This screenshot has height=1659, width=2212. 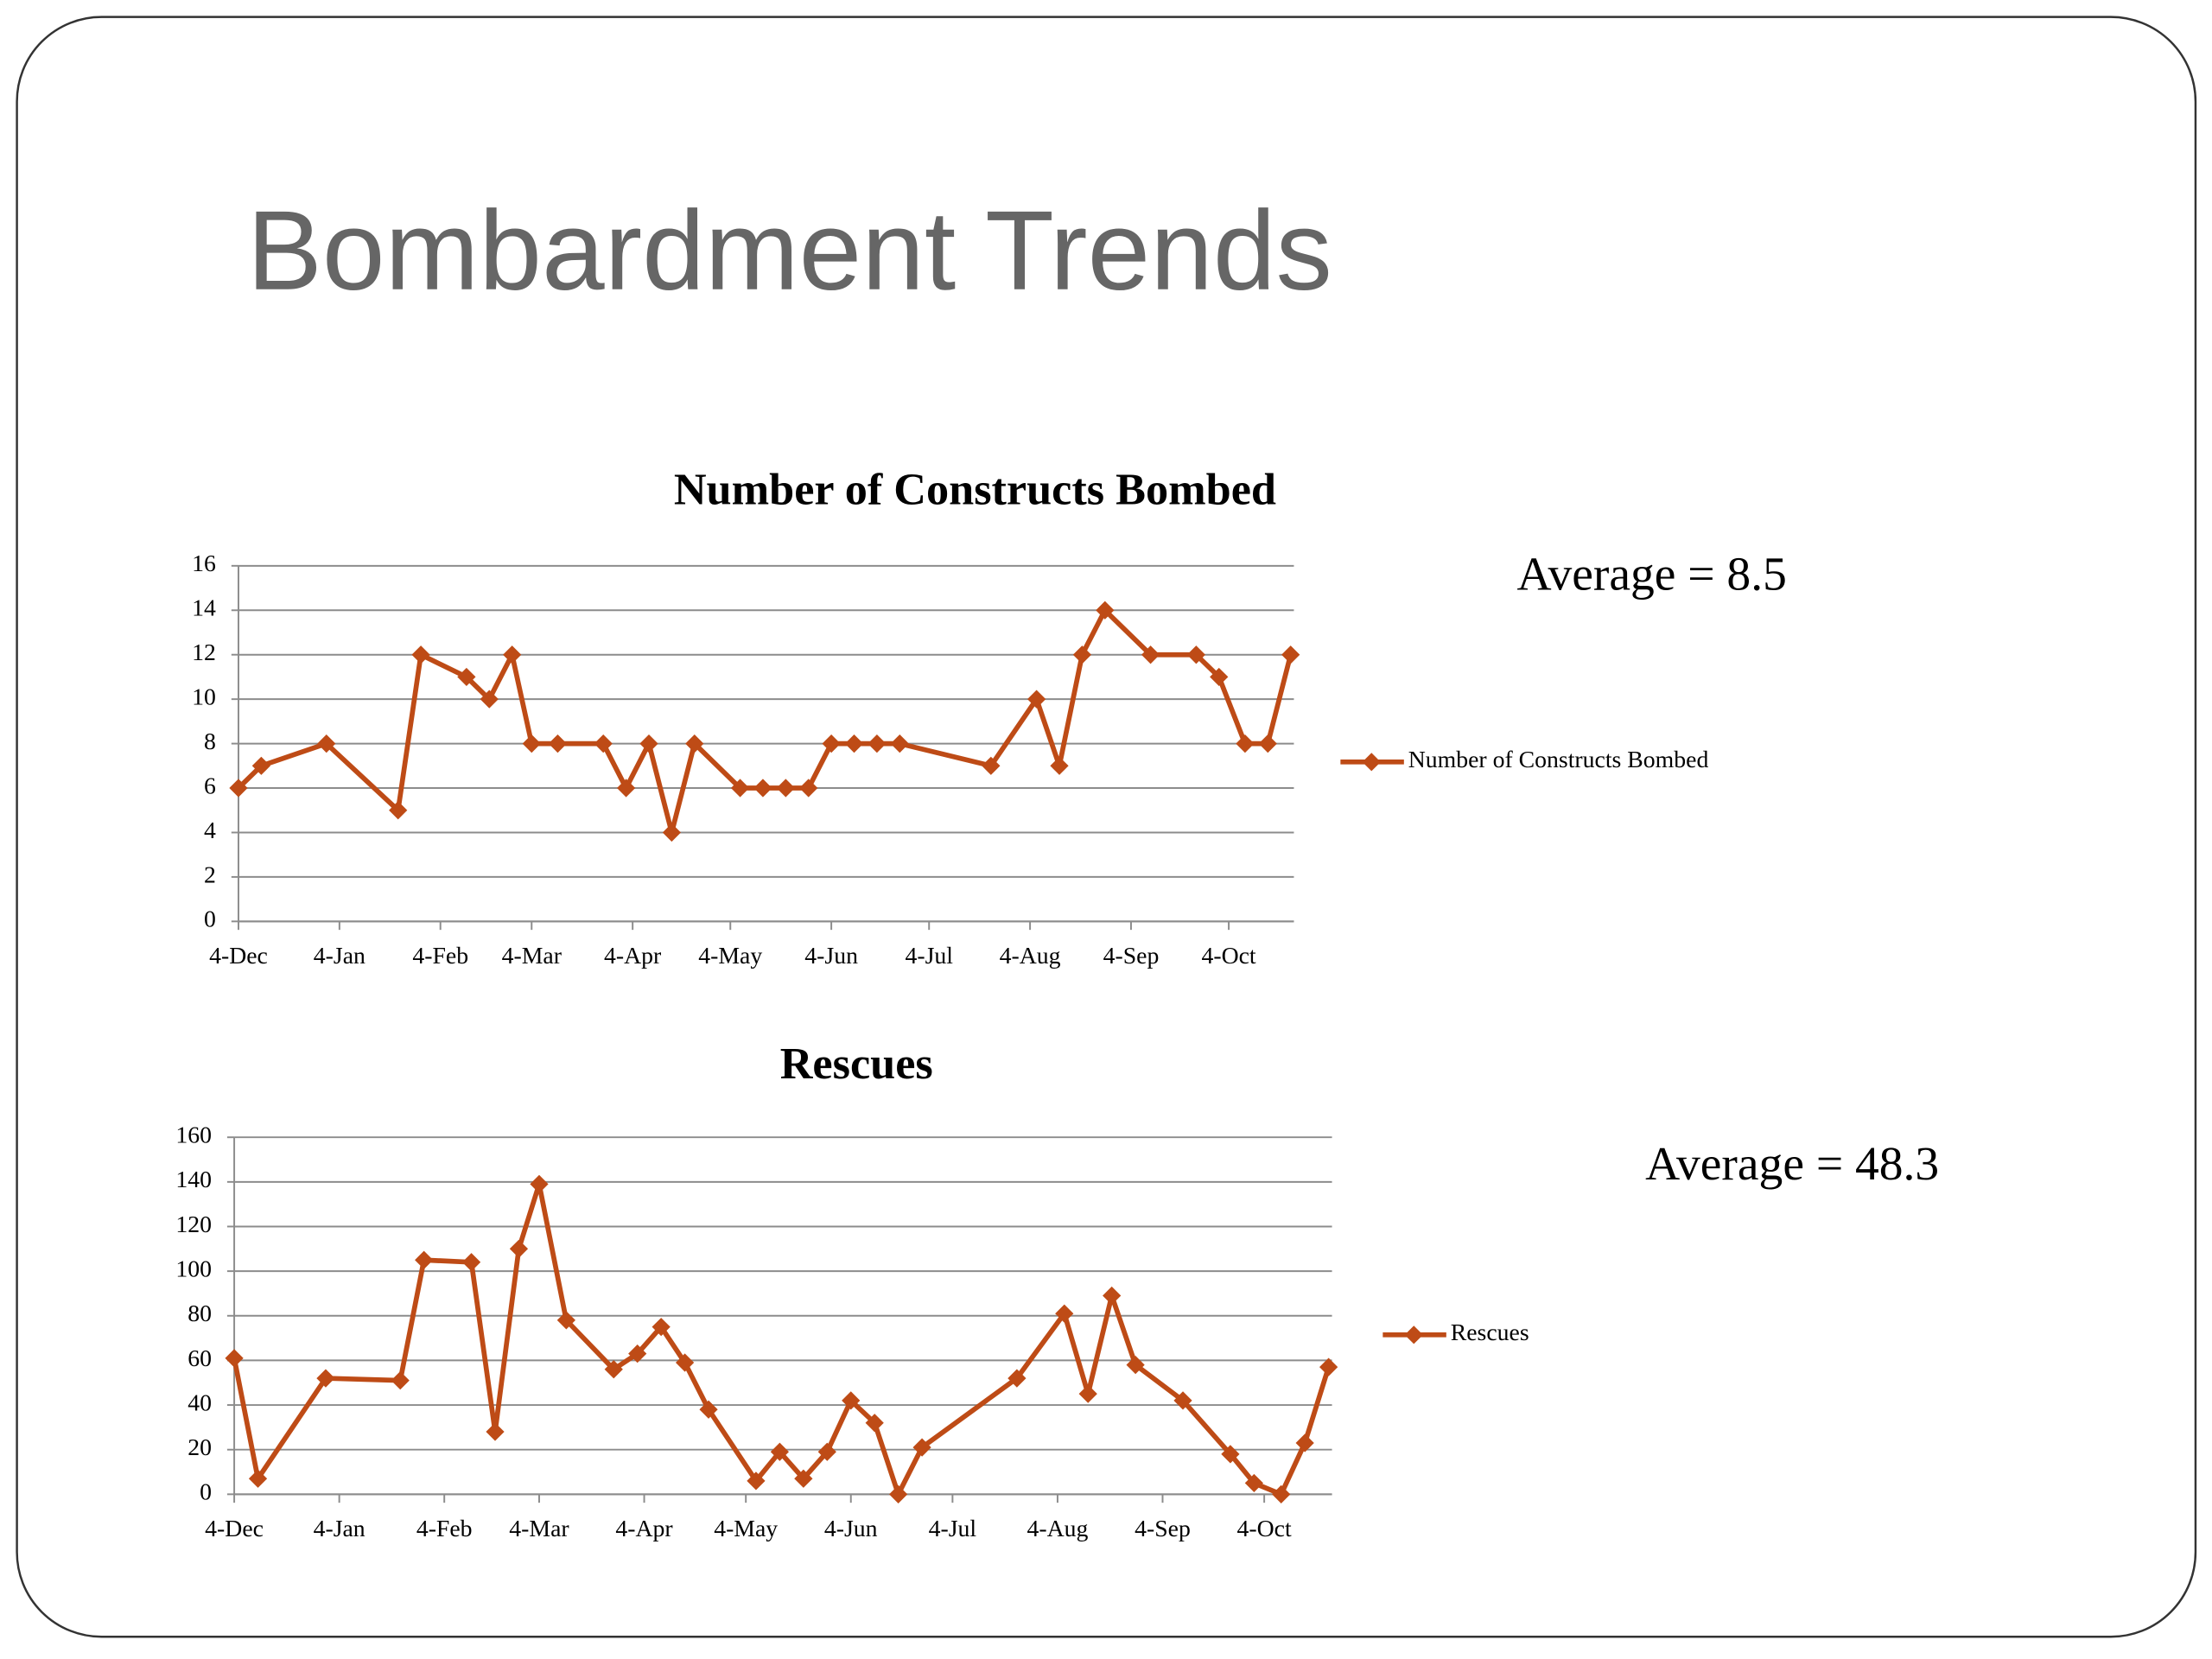 What do you see at coordinates (204, 697) in the screenshot?
I see `y-tick-label: 10` at bounding box center [204, 697].